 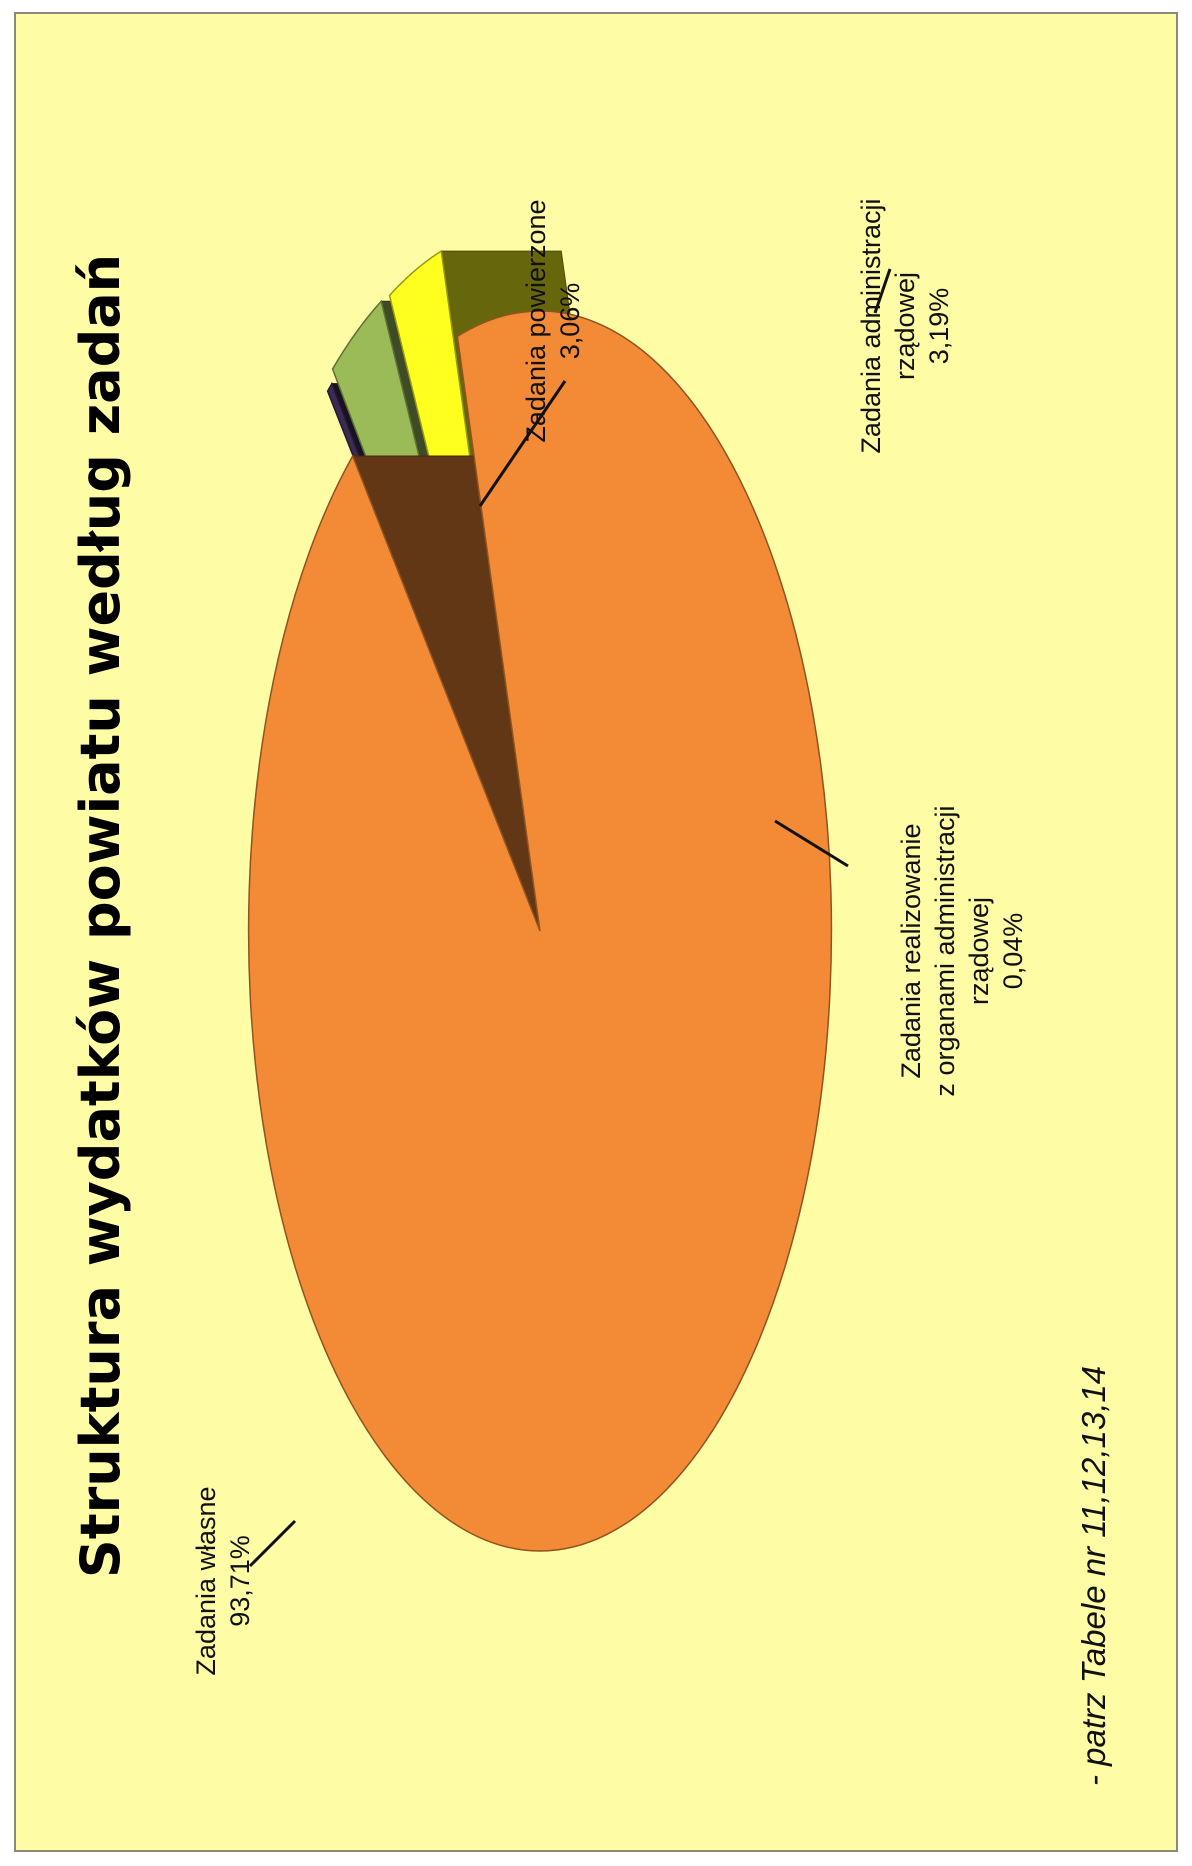 I want to click on slice-label-3: Zadania powierzone 3,06%, so click(x=553, y=320).